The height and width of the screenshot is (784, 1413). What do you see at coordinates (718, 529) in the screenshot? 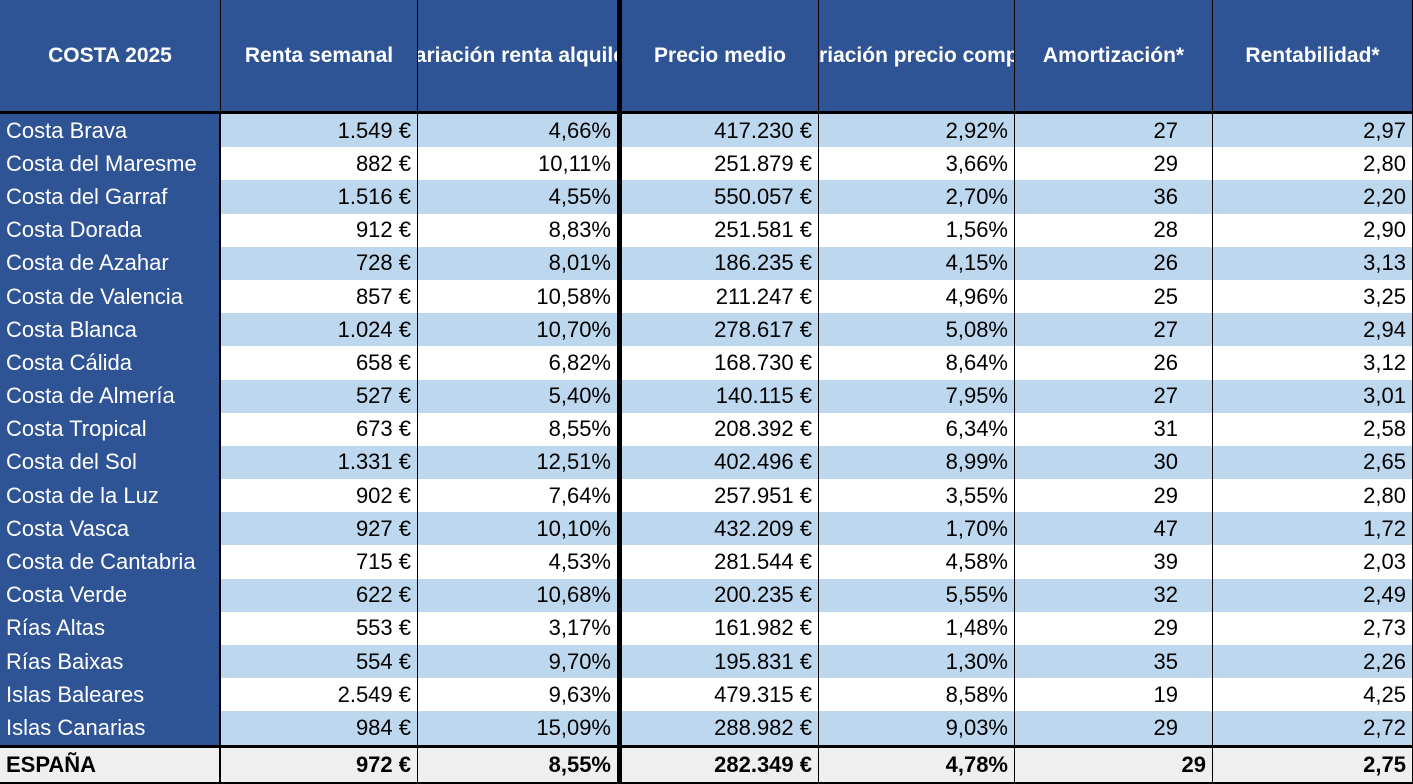
I see `cell-precio-medio: 432.209 €` at bounding box center [718, 529].